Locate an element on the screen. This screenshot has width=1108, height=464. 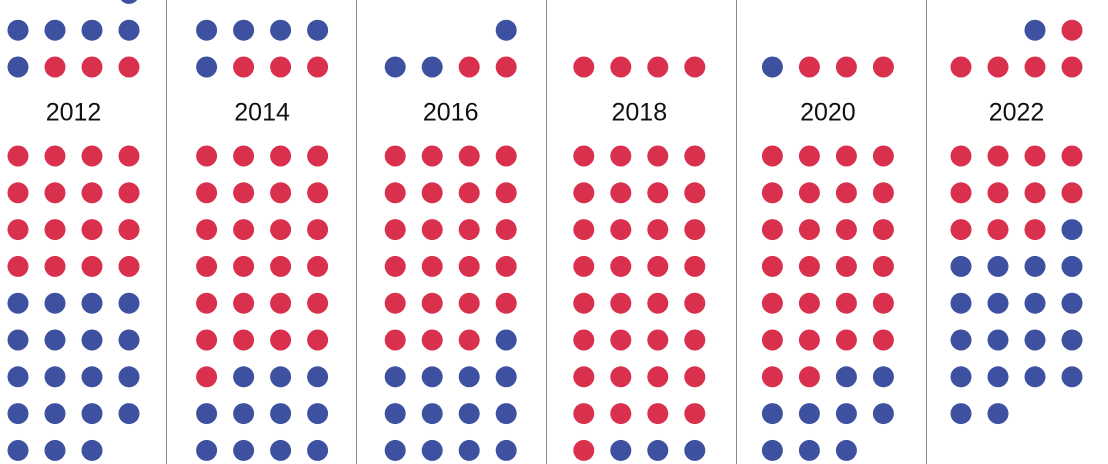
year-label: 2018 is located at coordinates (639, 113).